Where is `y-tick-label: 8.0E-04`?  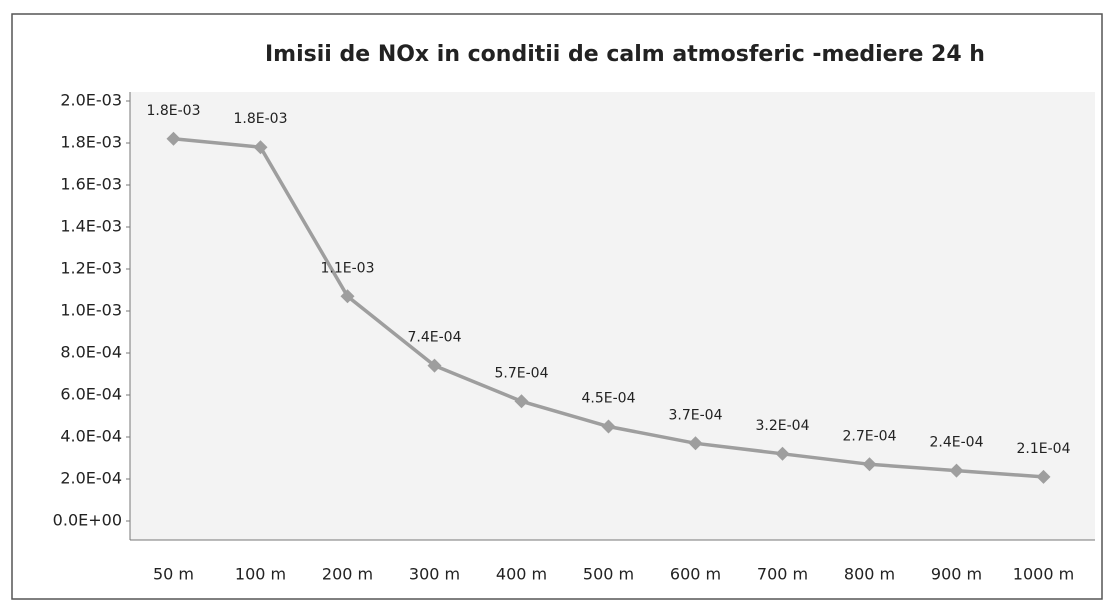
y-tick-label: 8.0E-04 is located at coordinates (91, 352).